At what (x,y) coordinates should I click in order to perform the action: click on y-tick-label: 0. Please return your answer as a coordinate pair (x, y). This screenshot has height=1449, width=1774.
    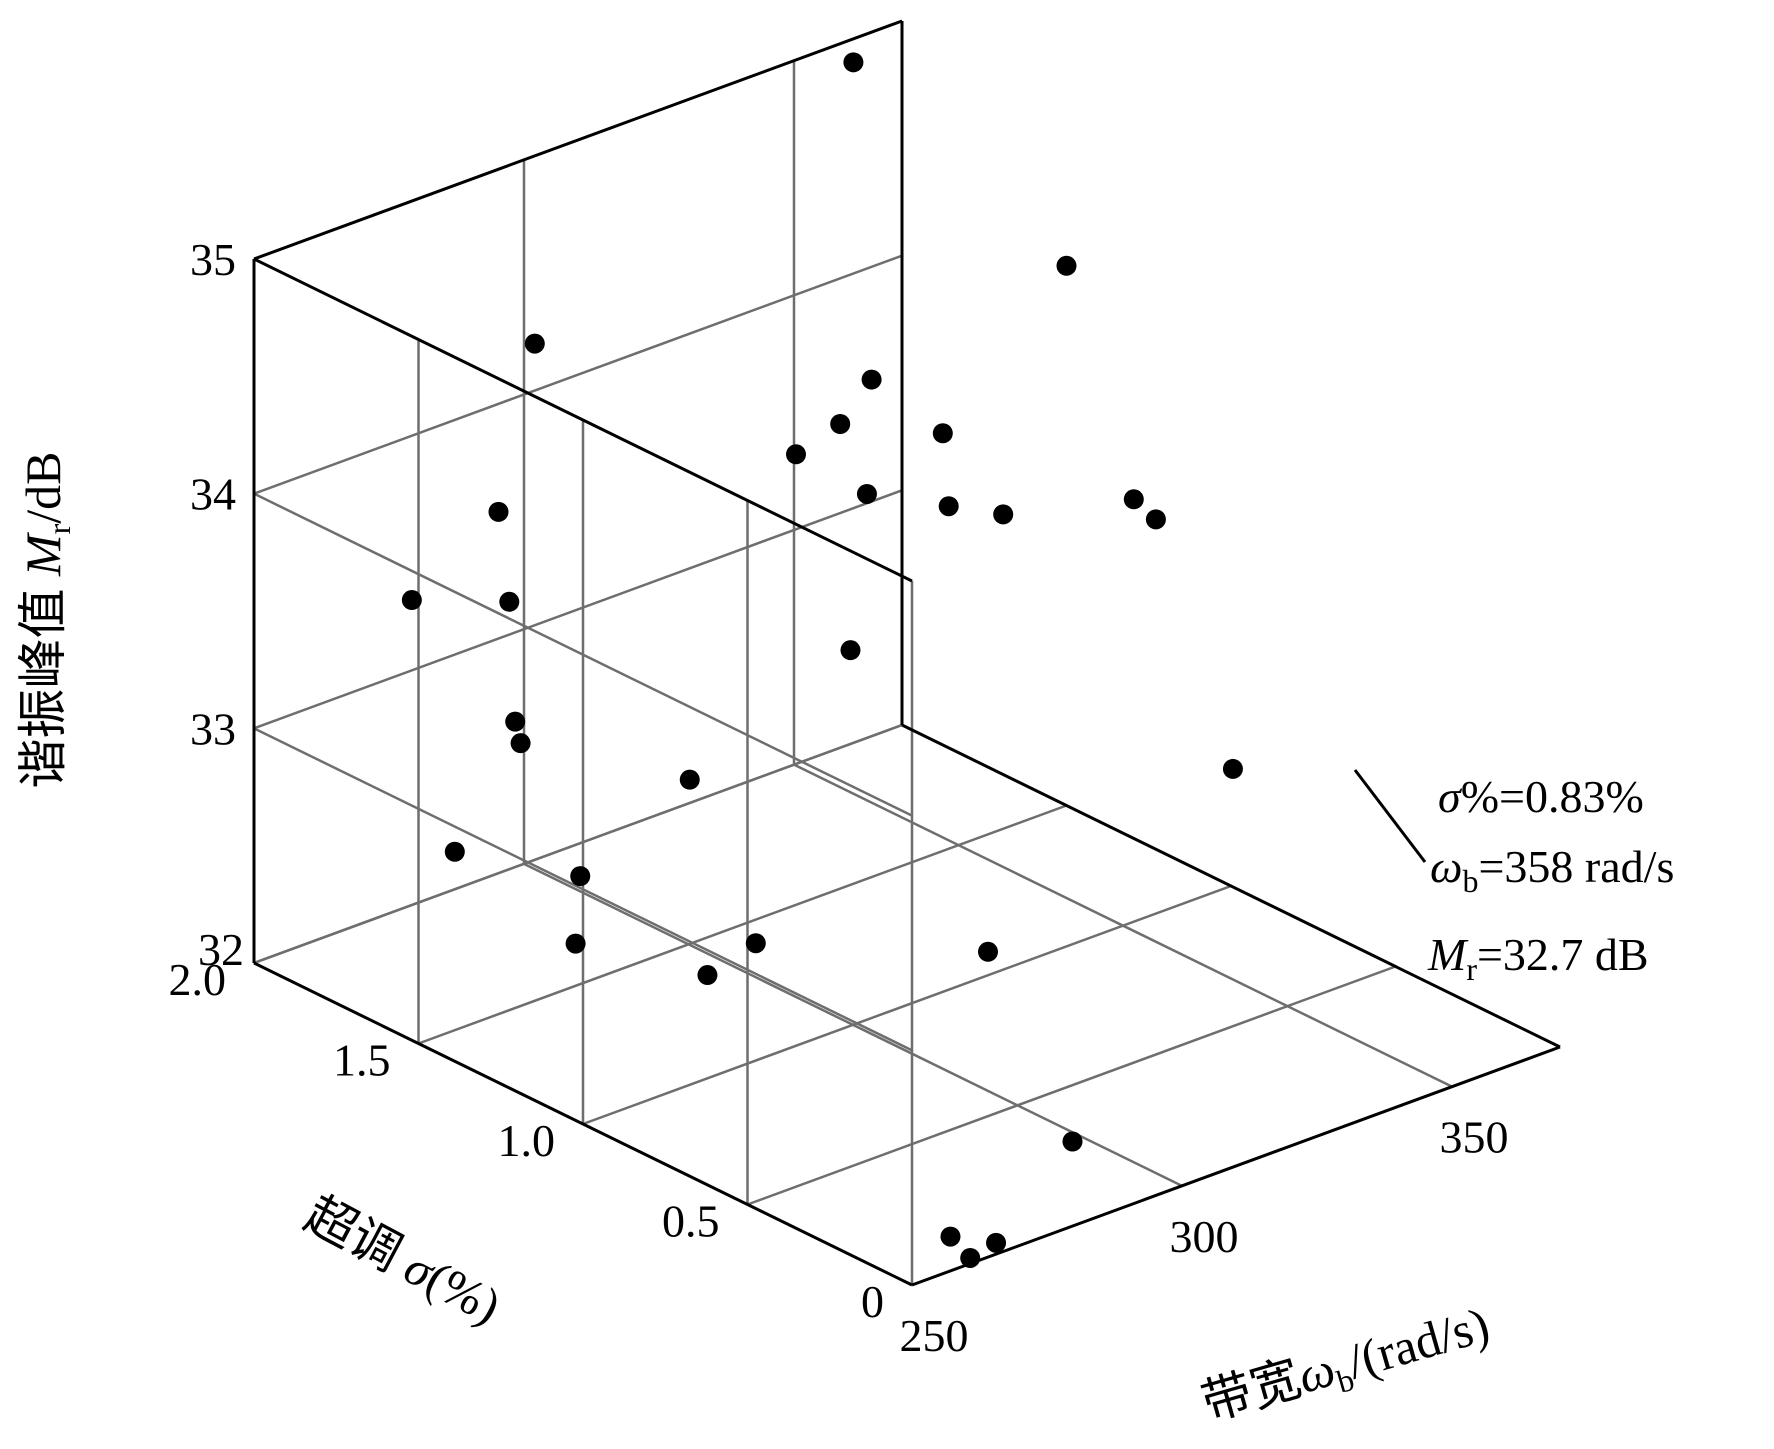
    Looking at the image, I should click on (872, 1301).